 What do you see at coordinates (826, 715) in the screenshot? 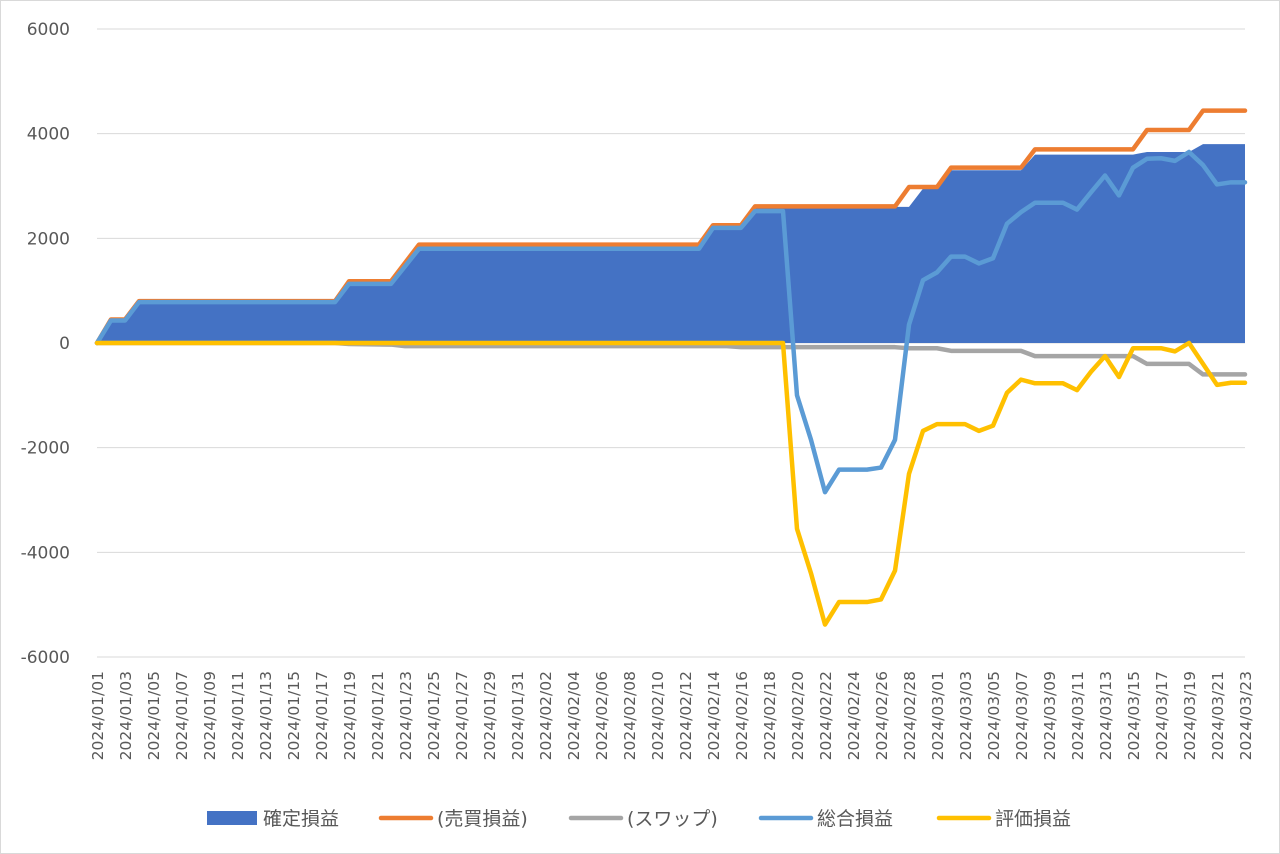
I see `x-tick-label: 2024/02/22` at bounding box center [826, 715].